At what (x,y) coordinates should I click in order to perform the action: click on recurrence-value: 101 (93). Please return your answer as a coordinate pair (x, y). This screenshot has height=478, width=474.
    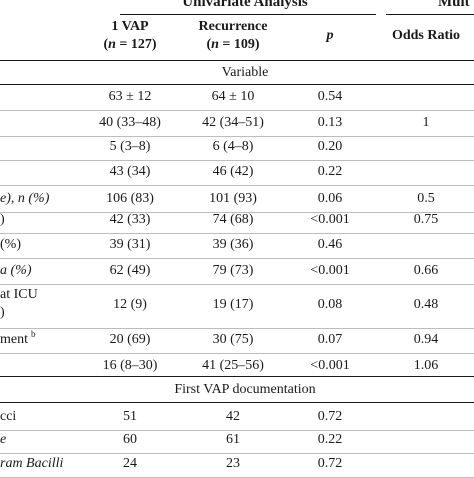
    Looking at the image, I should click on (233, 198).